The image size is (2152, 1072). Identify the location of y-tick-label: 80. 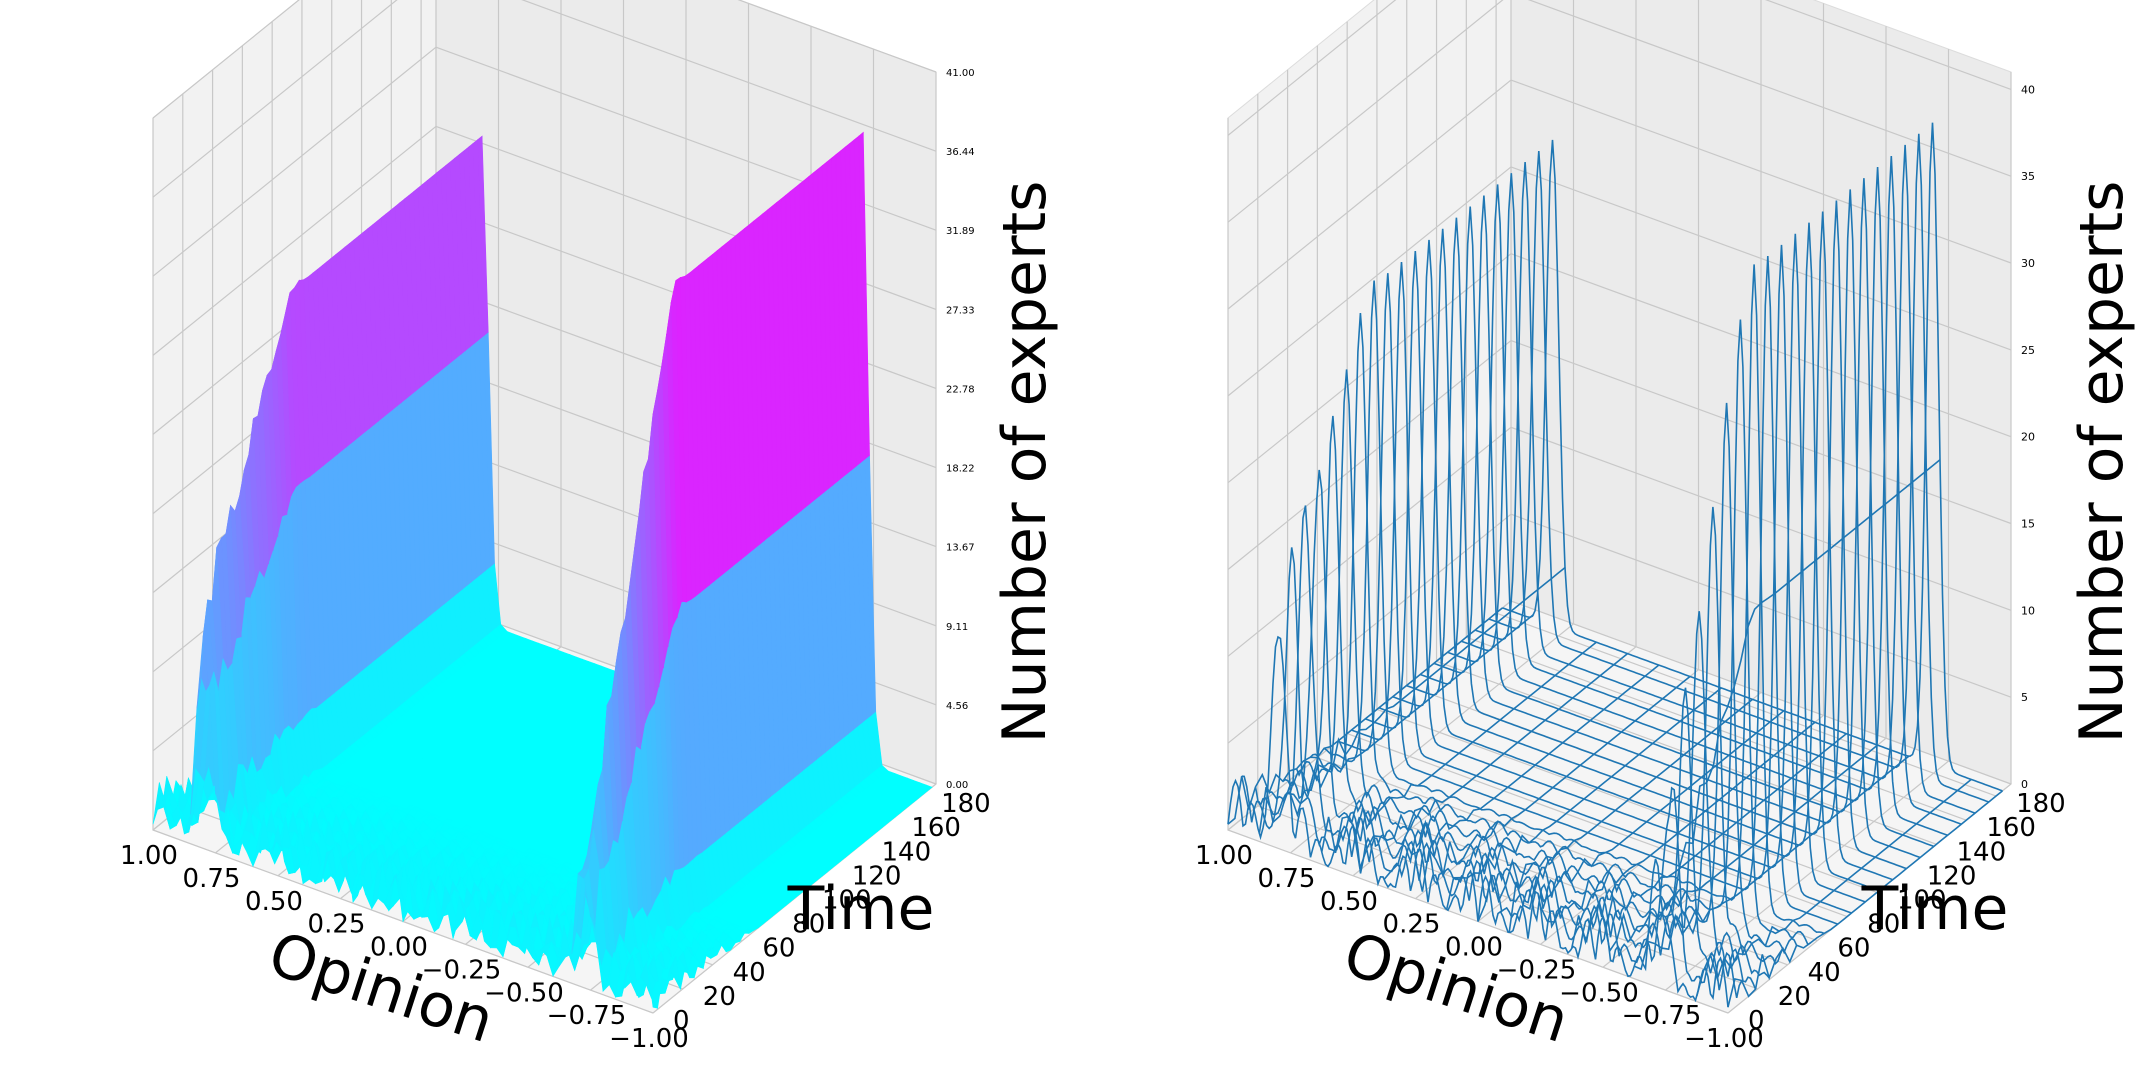
(808, 925).